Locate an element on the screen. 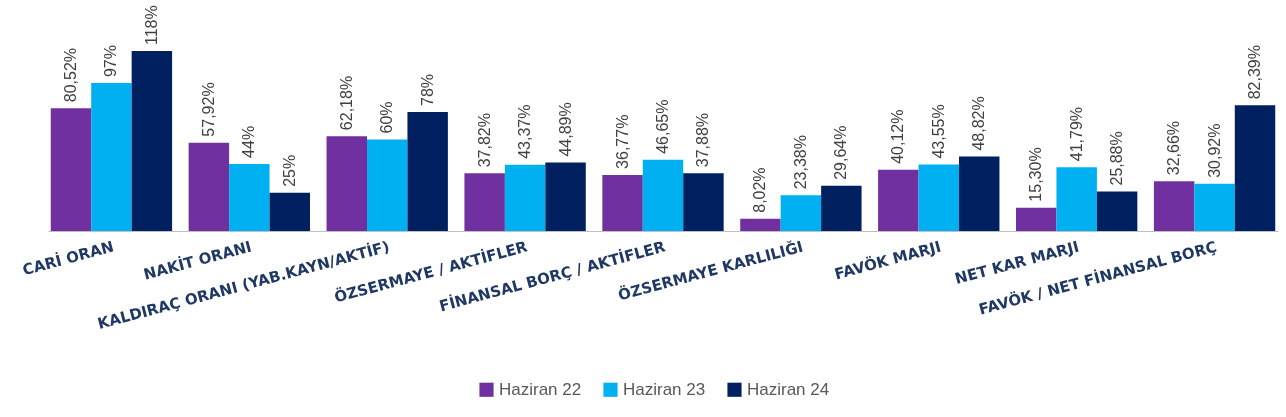 This screenshot has width=1286, height=417. data-label: 78% is located at coordinates (427, 90).